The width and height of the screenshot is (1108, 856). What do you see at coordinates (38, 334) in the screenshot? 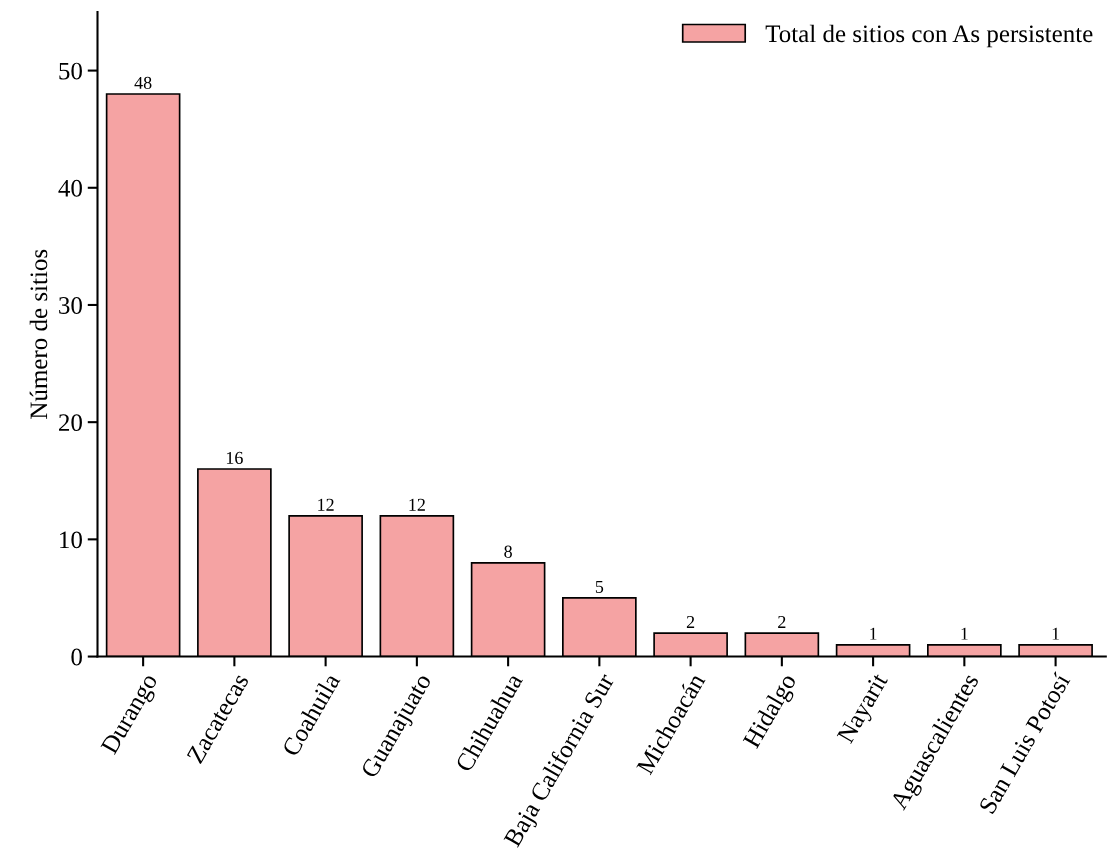
I see `y-axis-title: Número de sitios` at bounding box center [38, 334].